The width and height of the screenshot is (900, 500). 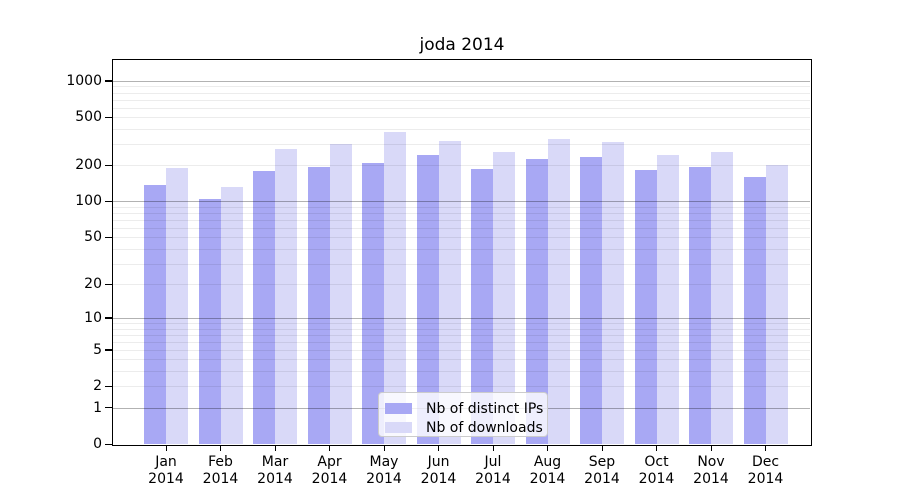 What do you see at coordinates (88, 117) in the screenshot?
I see `y-axis-tick-label: 500` at bounding box center [88, 117].